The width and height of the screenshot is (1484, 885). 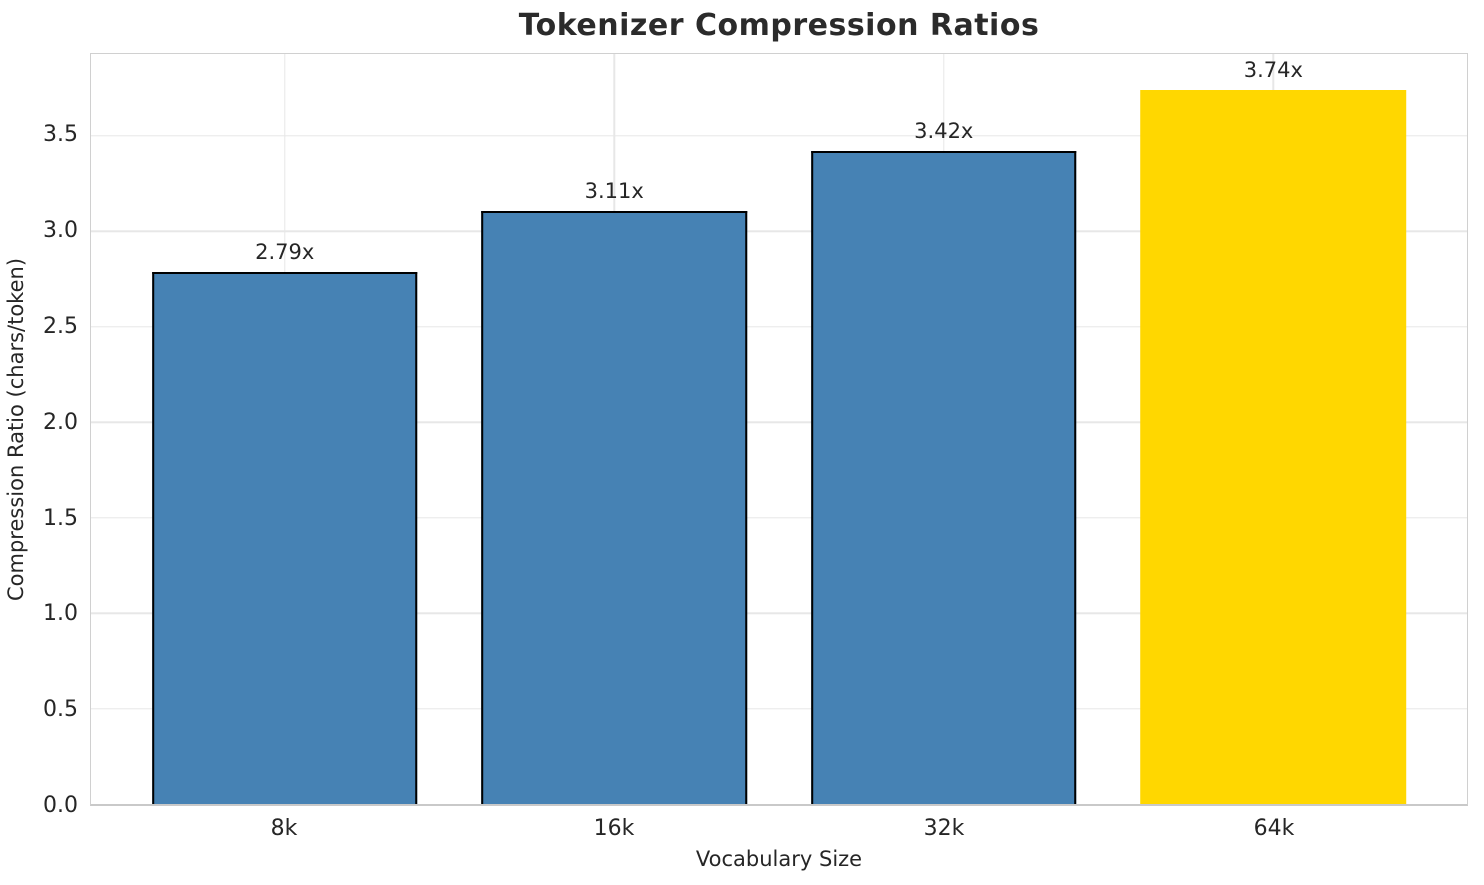 I want to click on x-tick-label-16k: 16k, so click(x=614, y=828).